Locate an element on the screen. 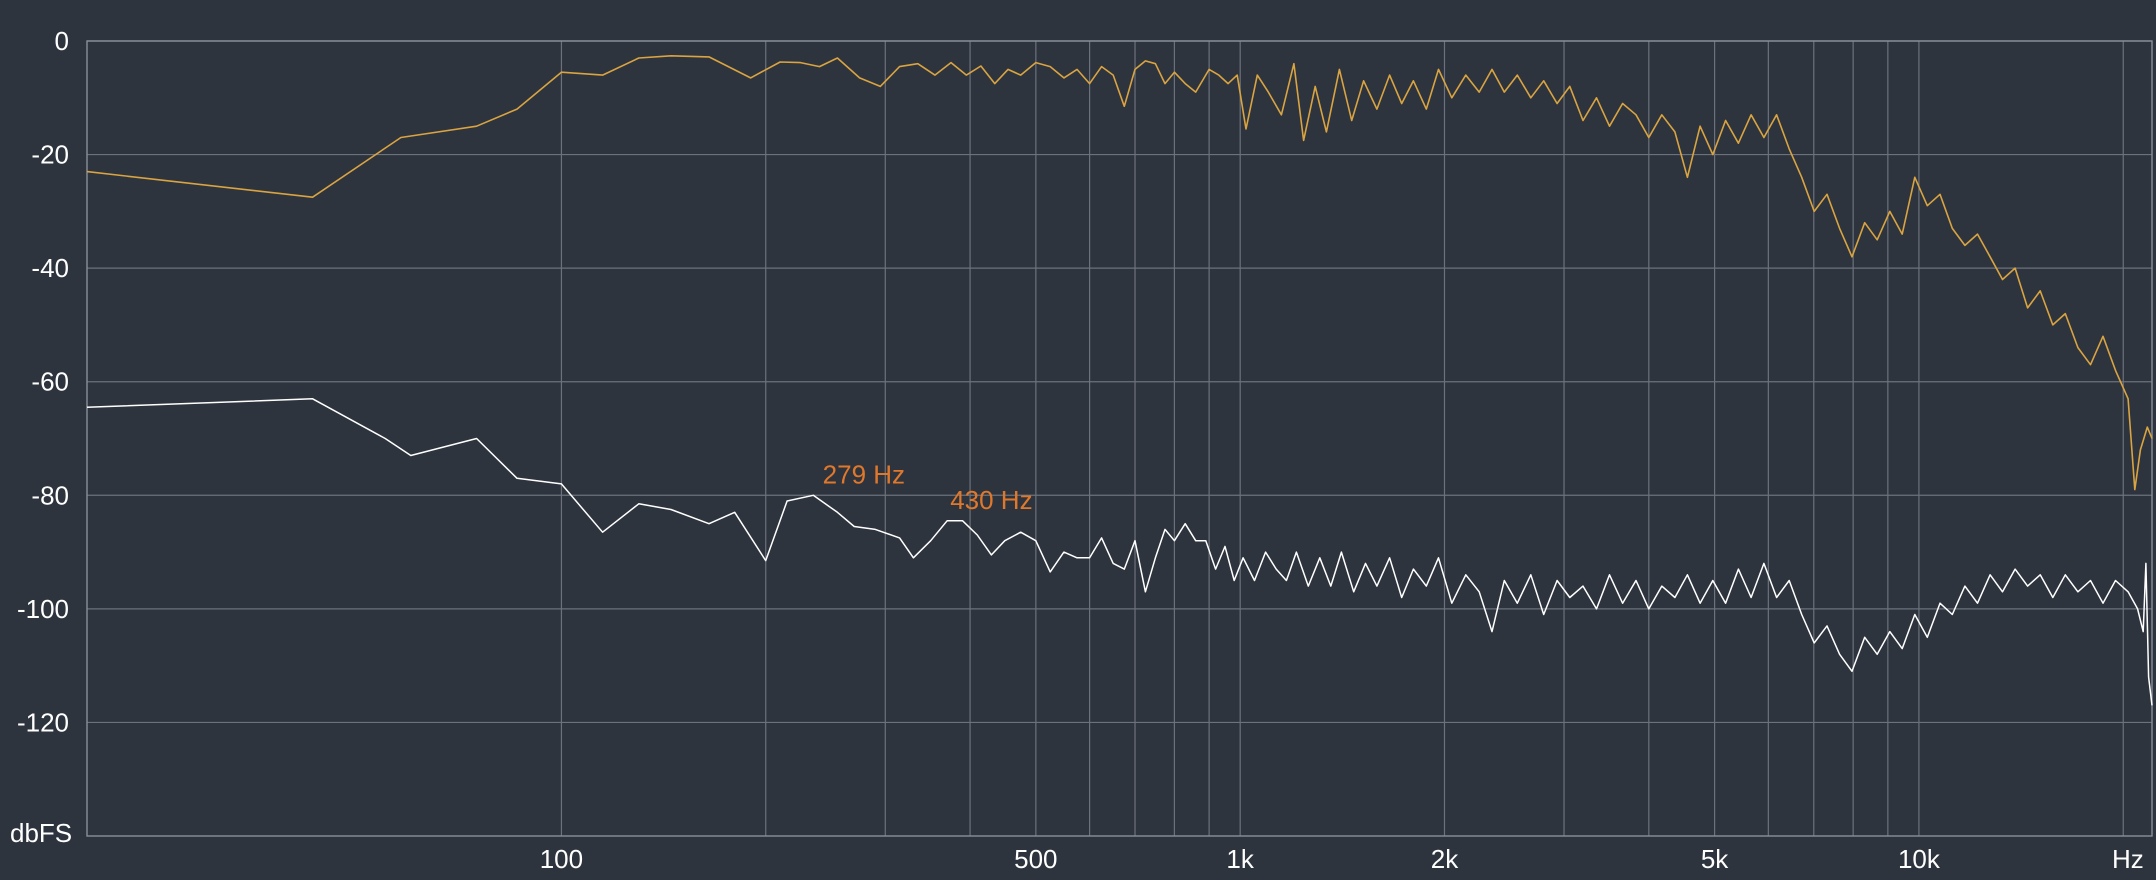  peak-label: 279 Hz is located at coordinates (864, 474).